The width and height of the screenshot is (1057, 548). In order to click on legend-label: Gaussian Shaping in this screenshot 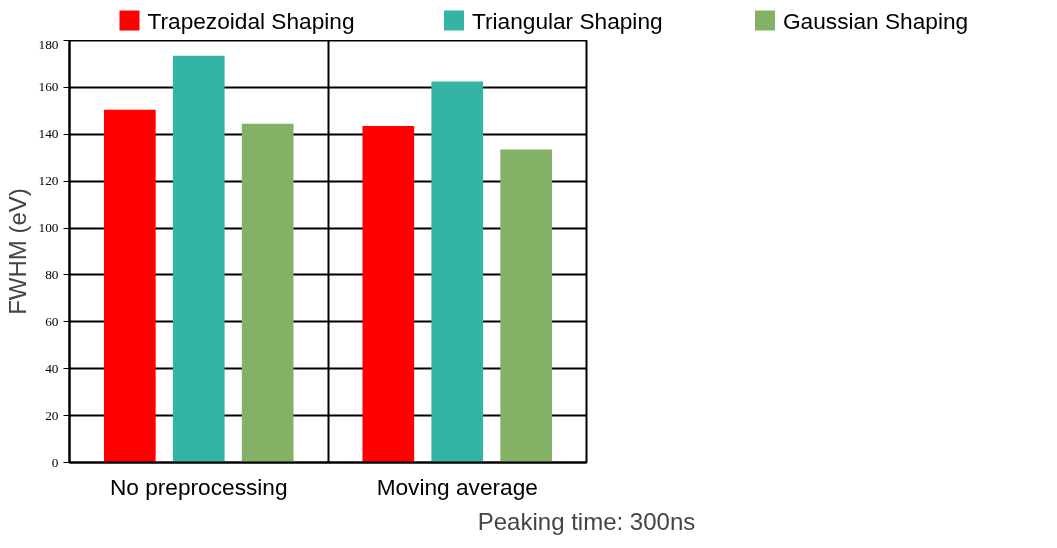, I will do `click(876, 20)`.